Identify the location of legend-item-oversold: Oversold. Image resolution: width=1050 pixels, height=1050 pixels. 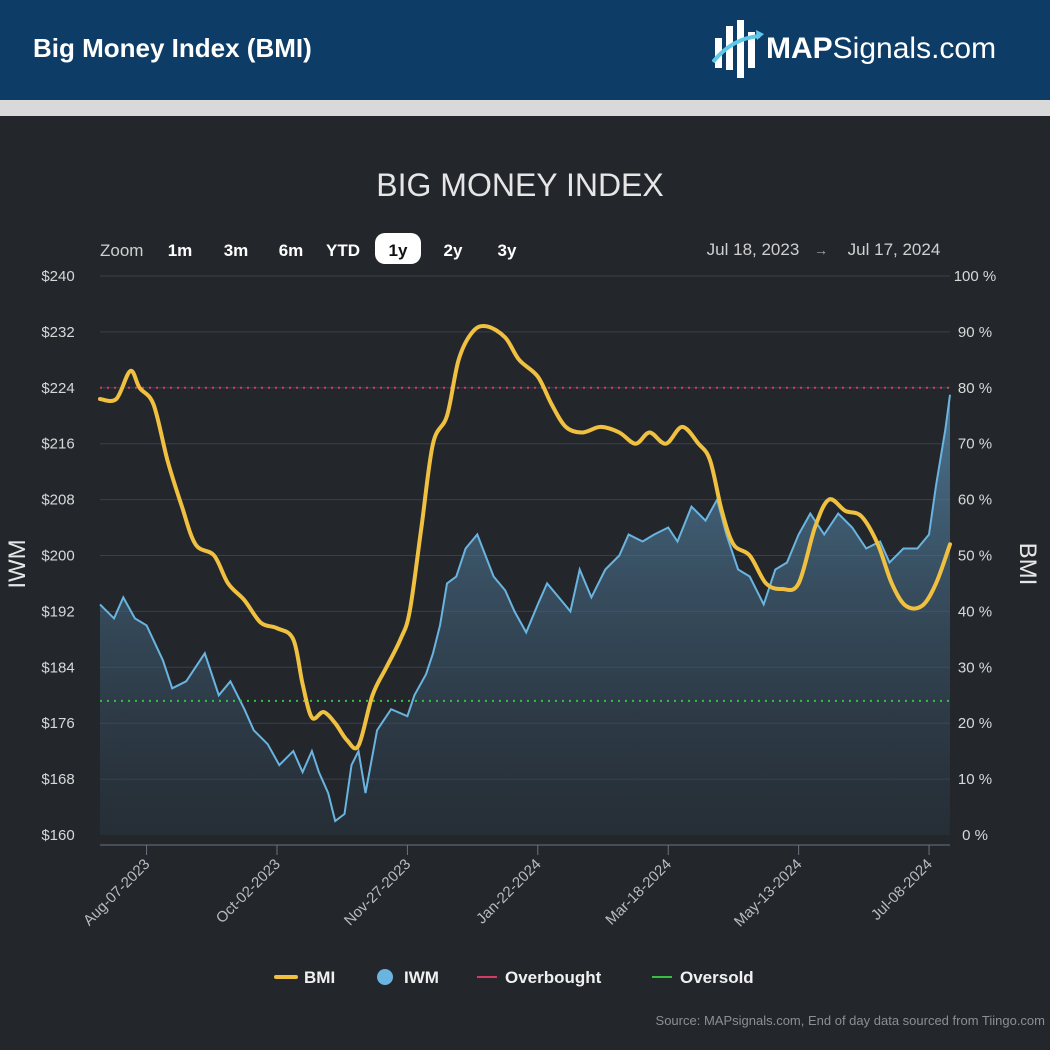
(703, 977).